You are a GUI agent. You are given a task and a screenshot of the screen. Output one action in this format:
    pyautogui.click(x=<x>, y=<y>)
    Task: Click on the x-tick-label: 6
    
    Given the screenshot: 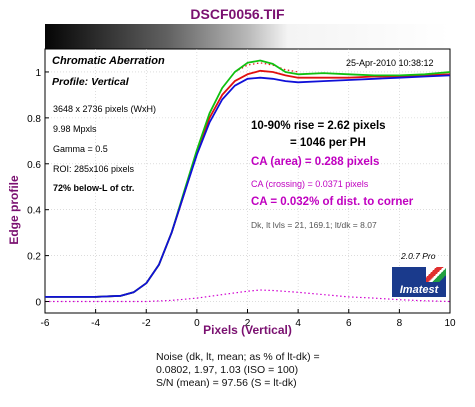 What is the action you would take?
    pyautogui.click(x=349, y=323)
    